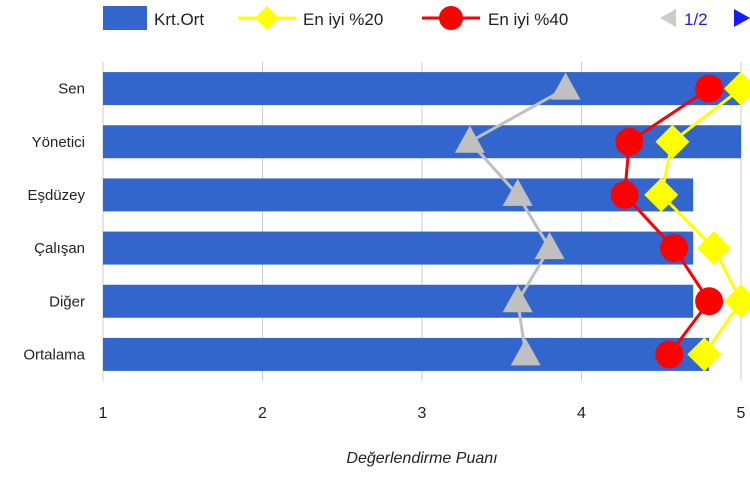  I want to click on legend-diamond-icon, so click(267, 18).